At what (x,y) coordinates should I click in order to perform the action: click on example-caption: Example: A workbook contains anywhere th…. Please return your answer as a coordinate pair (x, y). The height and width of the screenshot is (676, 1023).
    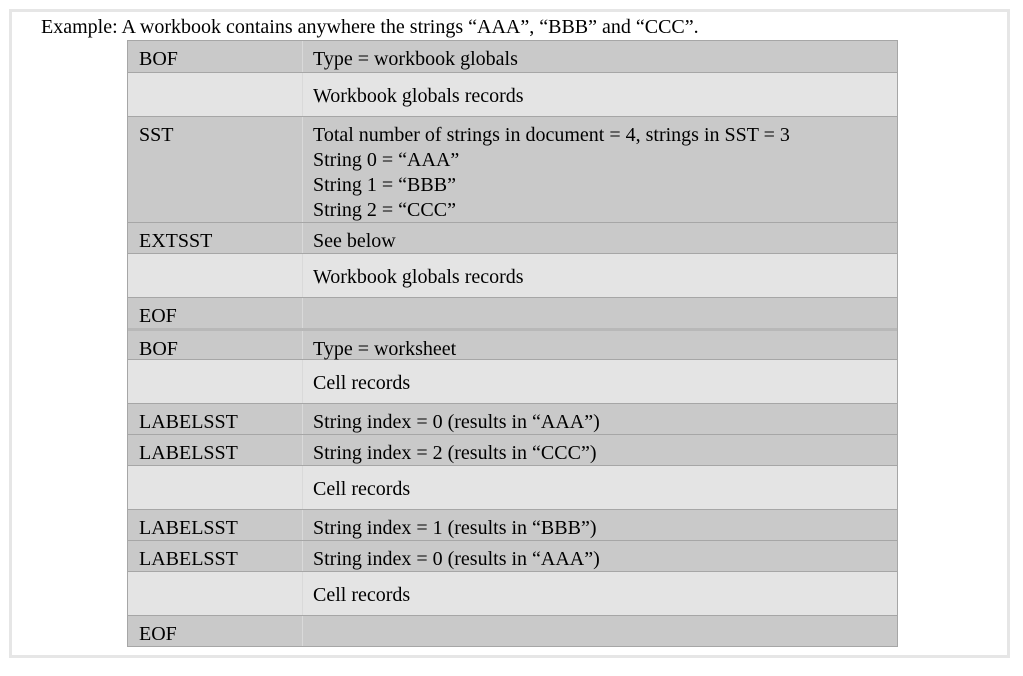
    Looking at the image, I should click on (370, 27).